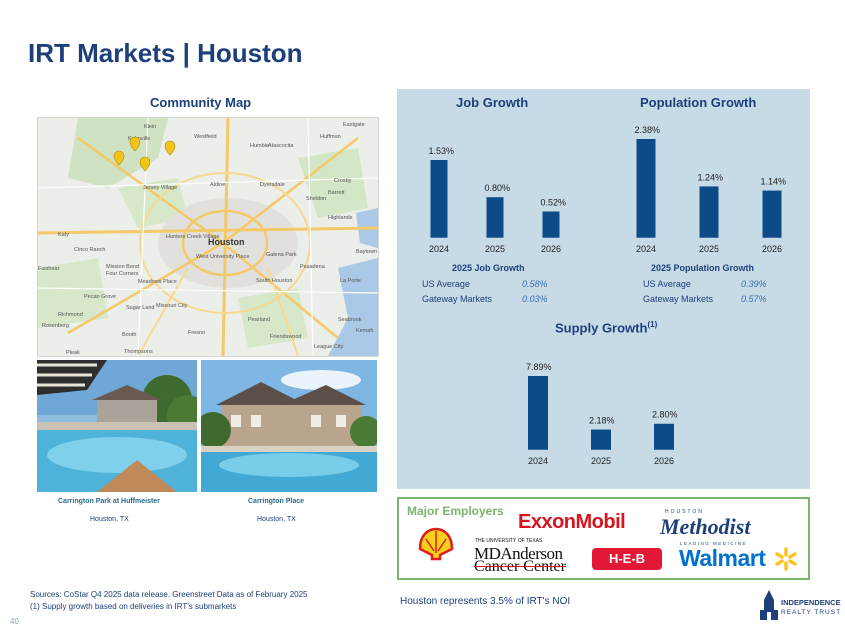  What do you see at coordinates (286, 337) in the screenshot?
I see `map-label: Friendswood` at bounding box center [286, 337].